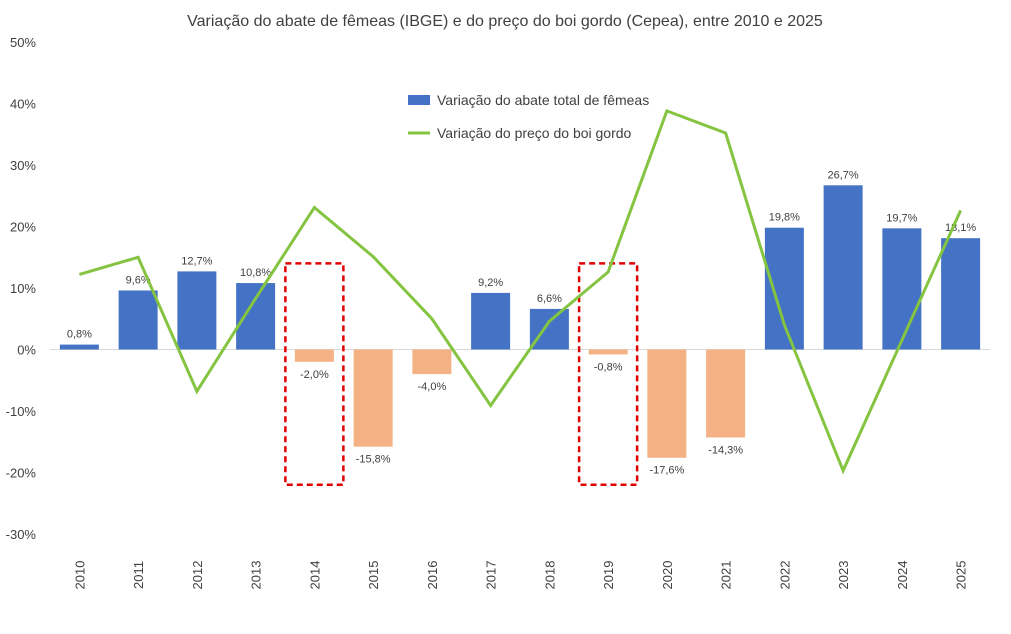 The height and width of the screenshot is (634, 1011). What do you see at coordinates (549, 575) in the screenshot?
I see `x-tick-label: 2018` at bounding box center [549, 575].